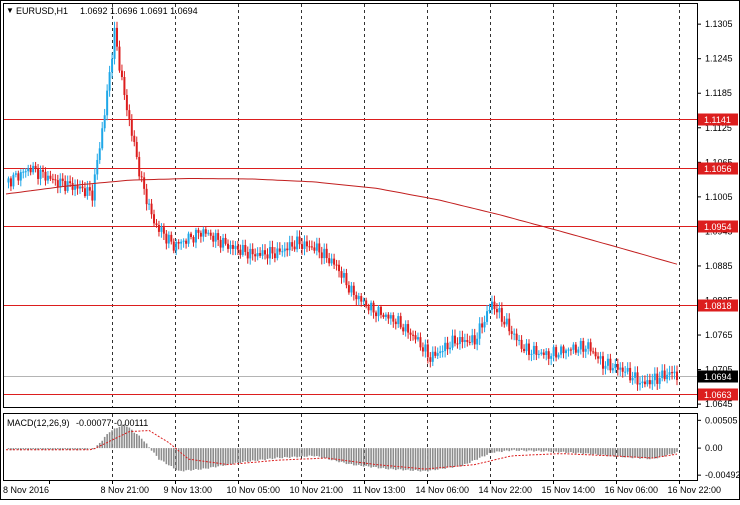 The height and width of the screenshot is (505, 740). I want to click on x-tick-label-10: 16 Nov 22:00, so click(695, 490).